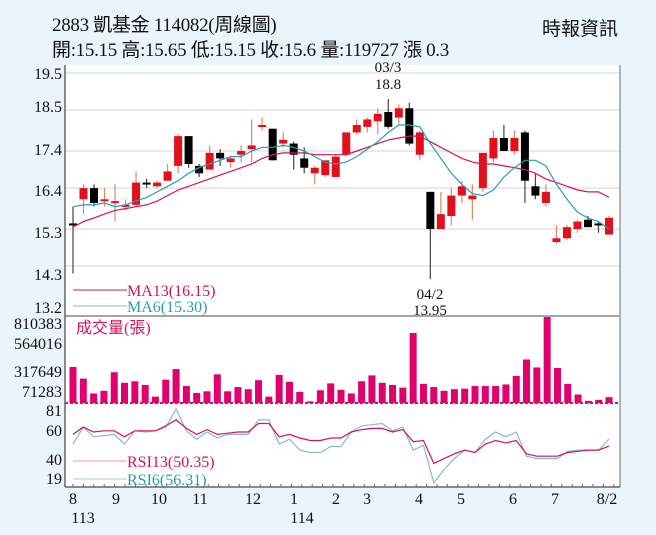 The width and height of the screenshot is (656, 535). Describe the element at coordinates (555, 499) in the screenshot. I see `x-tick: 7` at that location.